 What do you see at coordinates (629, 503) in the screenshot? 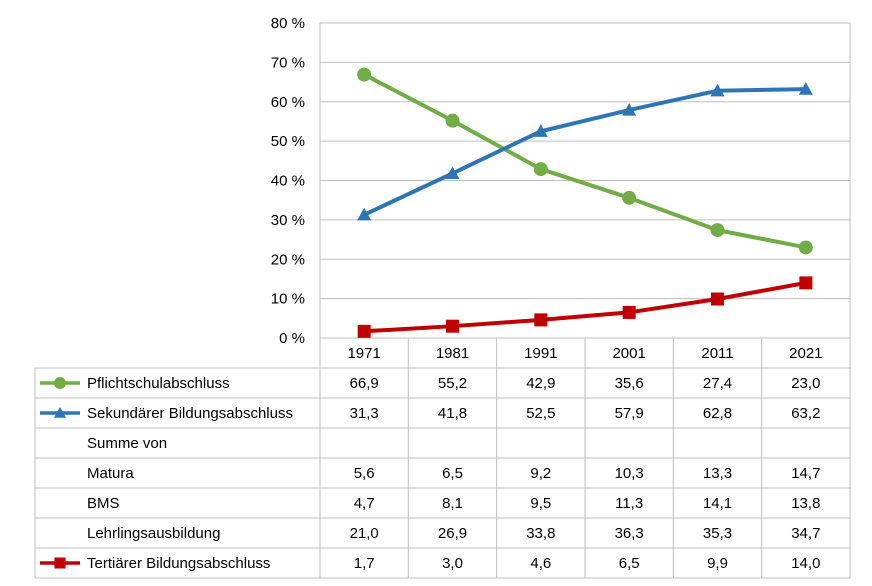
I see `table-cell: 11,3` at bounding box center [629, 503].